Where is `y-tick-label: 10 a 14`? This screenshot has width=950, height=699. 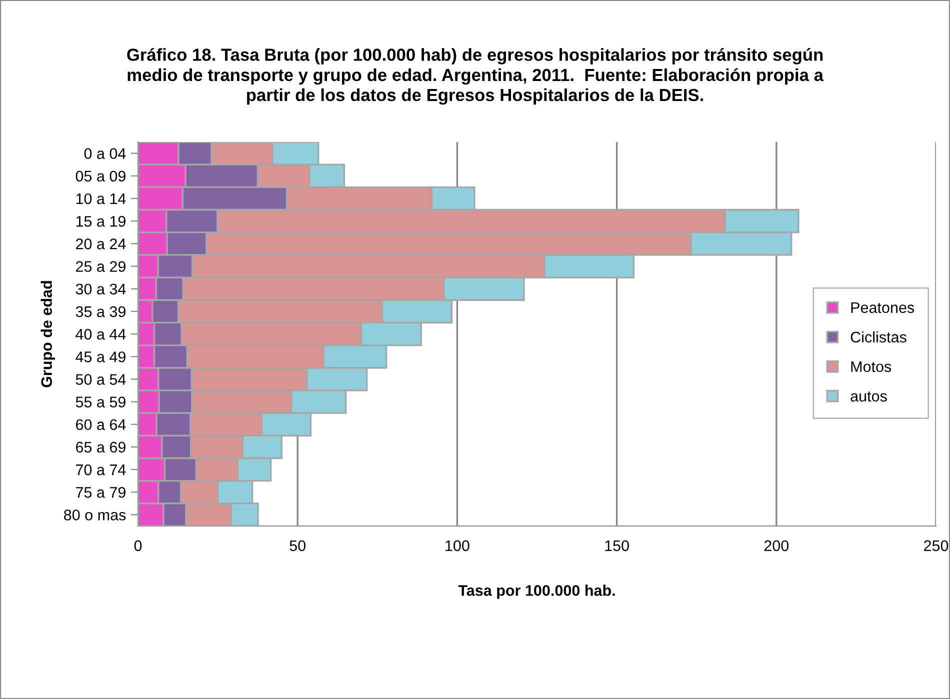 y-tick-label: 10 a 14 is located at coordinates (101, 198).